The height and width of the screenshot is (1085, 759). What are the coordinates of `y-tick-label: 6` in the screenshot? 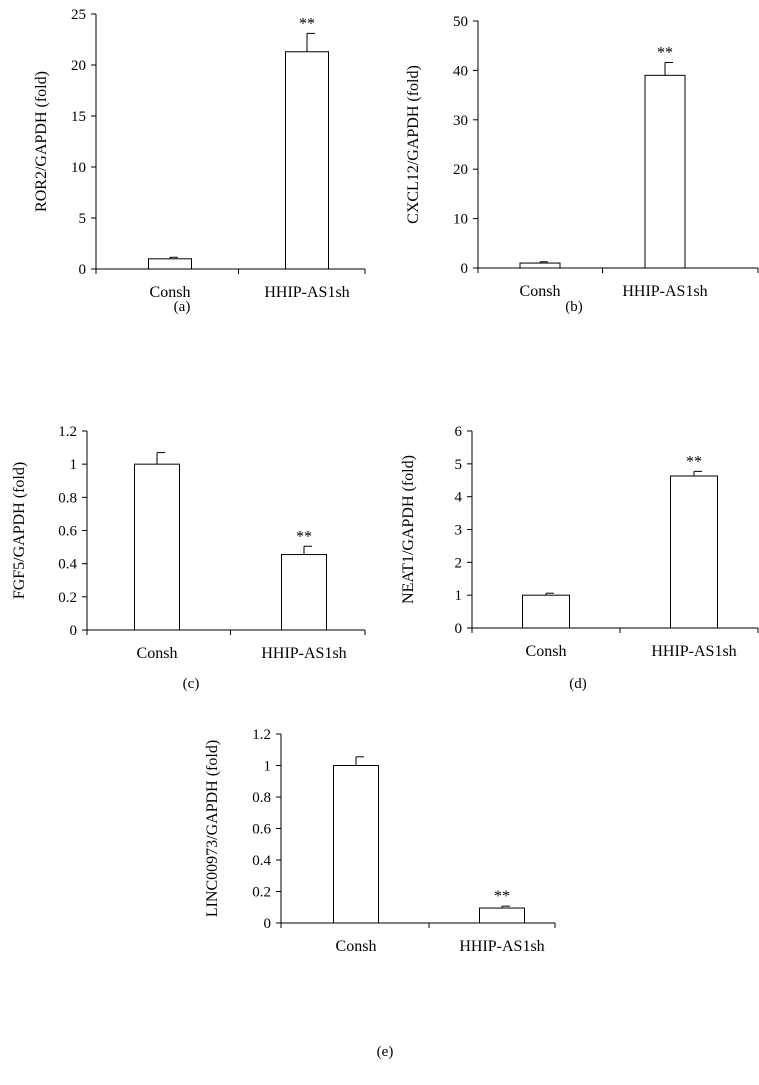 It's located at (459, 432).